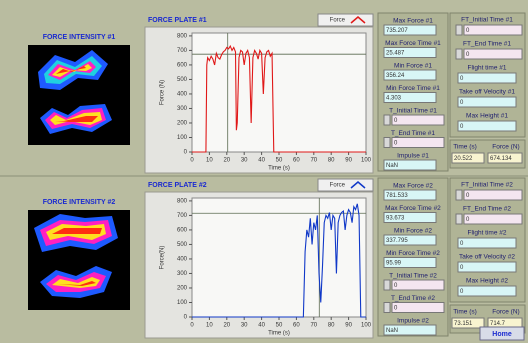 Image resolution: width=528 pixels, height=343 pixels. Describe the element at coordinates (397, 241) in the screenshot. I see `field-value: 337.795` at that location.